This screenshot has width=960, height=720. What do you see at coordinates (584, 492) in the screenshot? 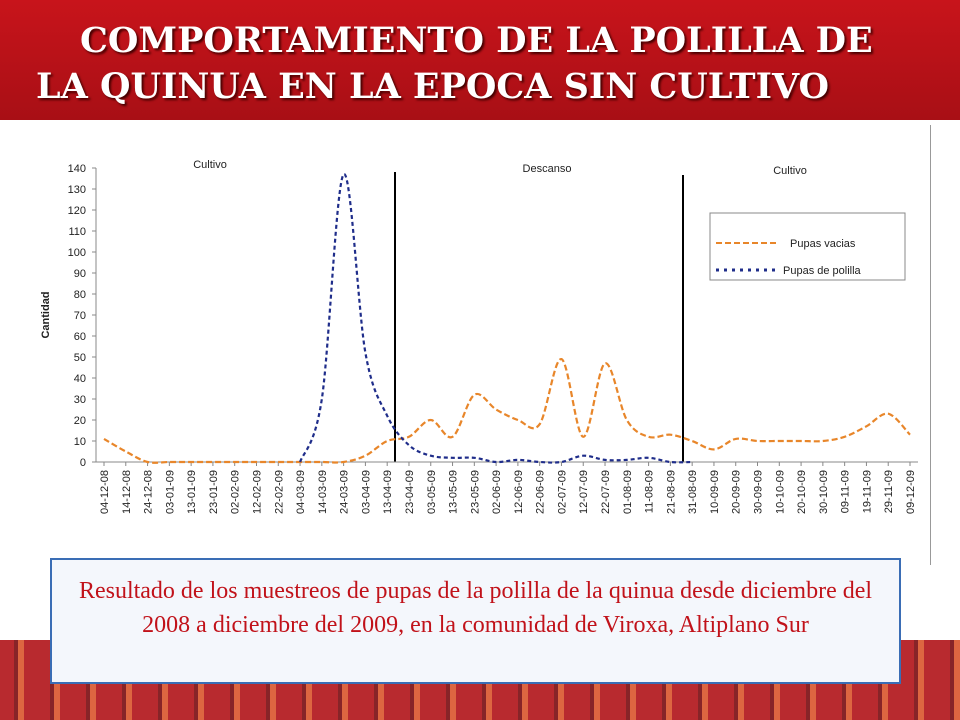
I see `x-tick-label: 12-07-09` at bounding box center [584, 492].